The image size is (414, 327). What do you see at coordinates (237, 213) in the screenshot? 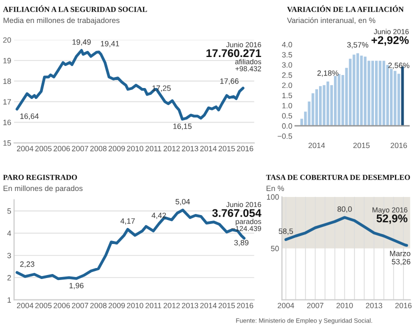
I see `annotation: 3.767.054` at bounding box center [237, 213].